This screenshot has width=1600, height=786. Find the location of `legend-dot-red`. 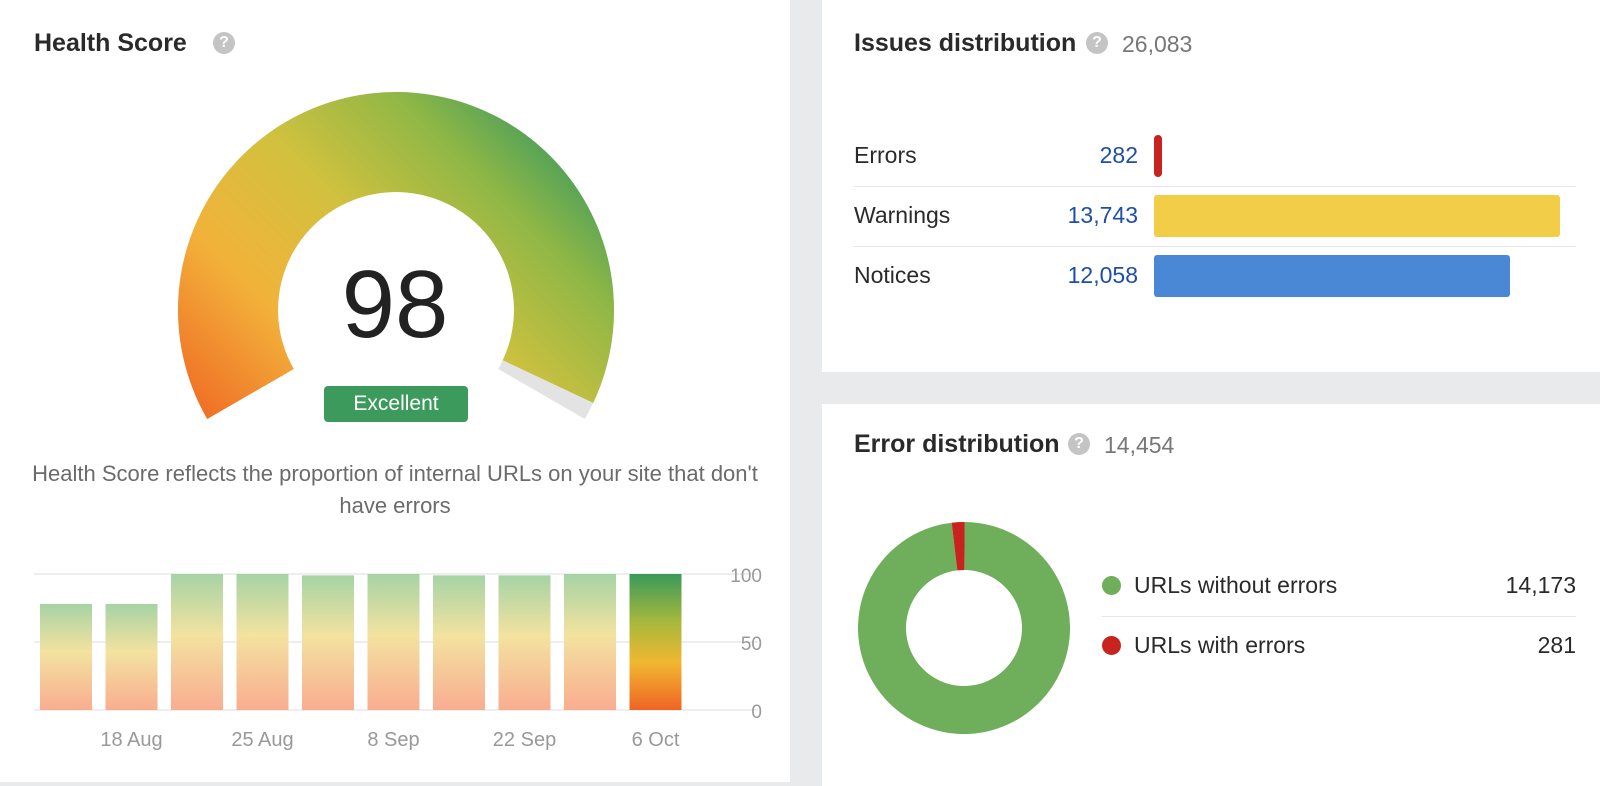

legend-dot-red is located at coordinates (1111, 645).